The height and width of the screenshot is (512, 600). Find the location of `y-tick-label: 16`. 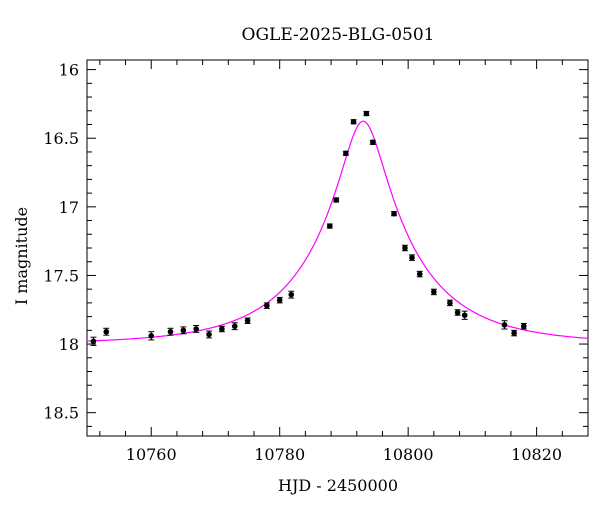

y-tick-label: 16 is located at coordinates (69, 70).